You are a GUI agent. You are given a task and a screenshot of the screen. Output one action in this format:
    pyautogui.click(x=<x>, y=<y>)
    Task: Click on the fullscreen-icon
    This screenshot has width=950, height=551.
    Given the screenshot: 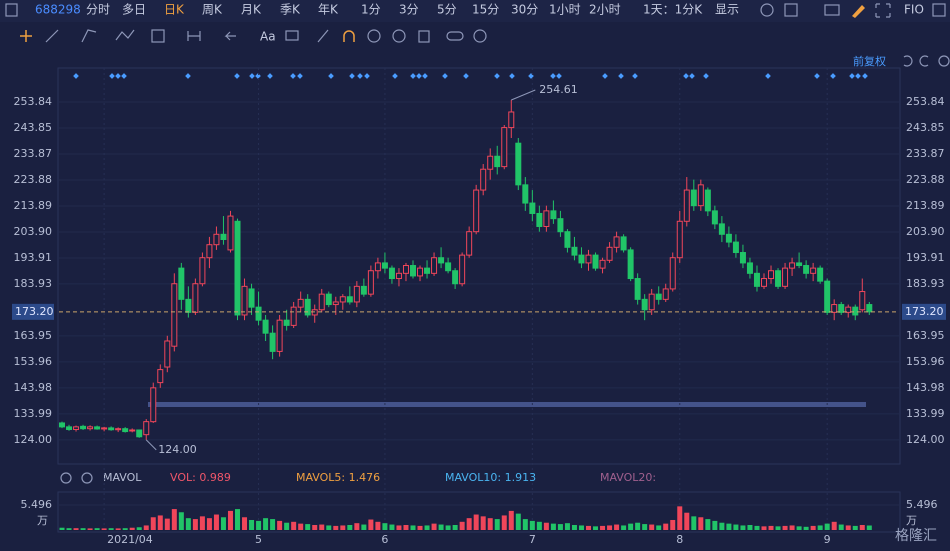 What is the action you would take?
    pyautogui.click(x=883, y=10)
    